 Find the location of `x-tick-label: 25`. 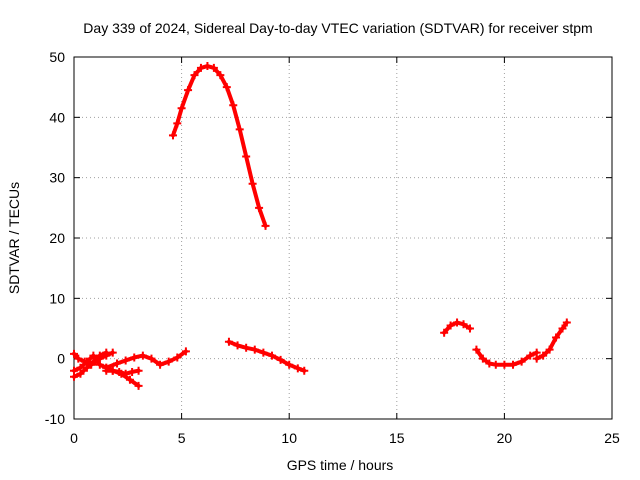

x-tick-label: 25 is located at coordinates (612, 438).